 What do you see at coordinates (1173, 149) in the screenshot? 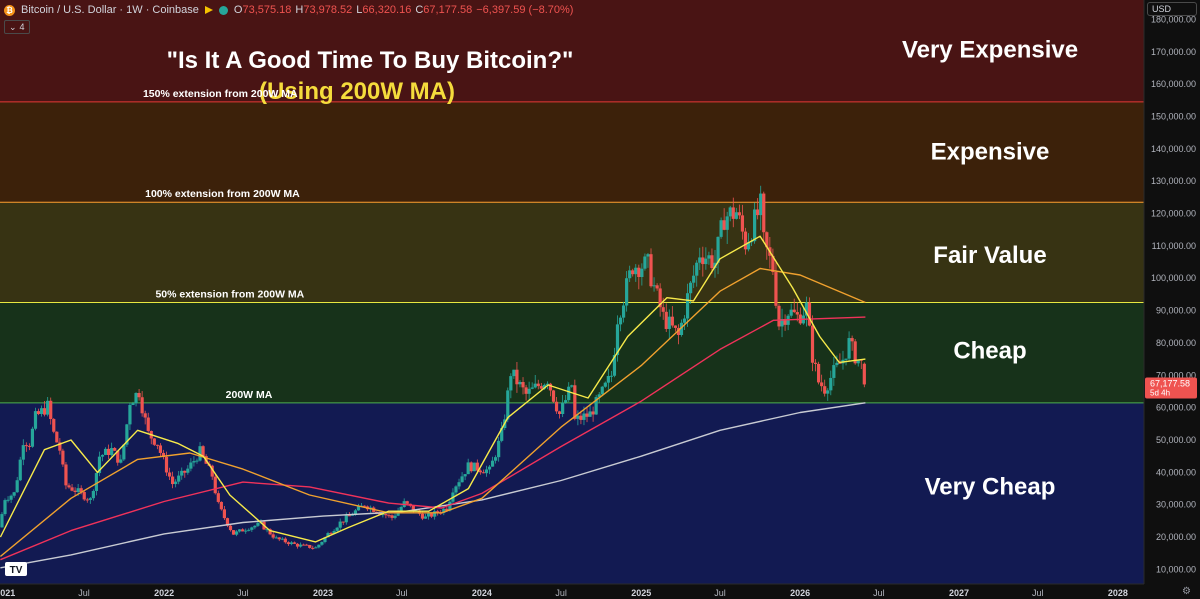
I see `y-tick-label: 140,000.00` at bounding box center [1173, 149].